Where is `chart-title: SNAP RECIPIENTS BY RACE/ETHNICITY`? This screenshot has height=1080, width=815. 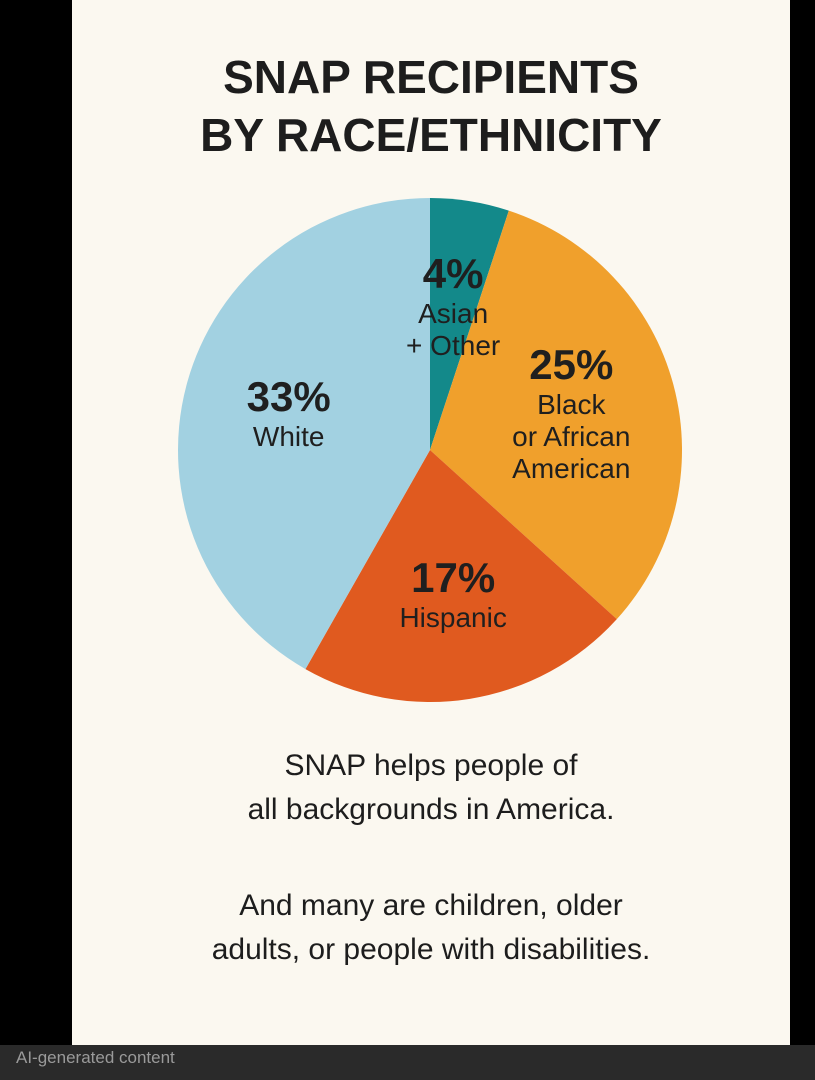
chart-title: SNAP RECIPIENTS BY RACE/ETHNICITY is located at coordinates (431, 106).